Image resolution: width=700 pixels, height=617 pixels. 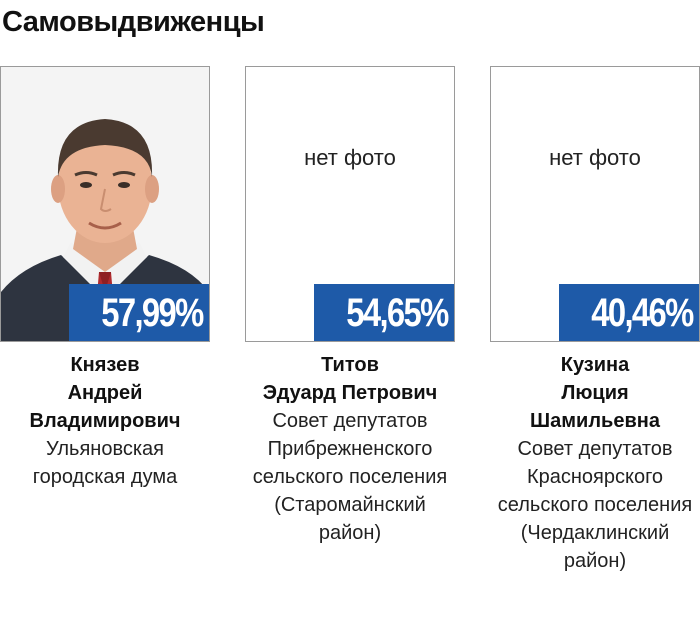 What do you see at coordinates (105, 449) in the screenshot?
I see `candidate-org-line: Ульяновская` at bounding box center [105, 449].